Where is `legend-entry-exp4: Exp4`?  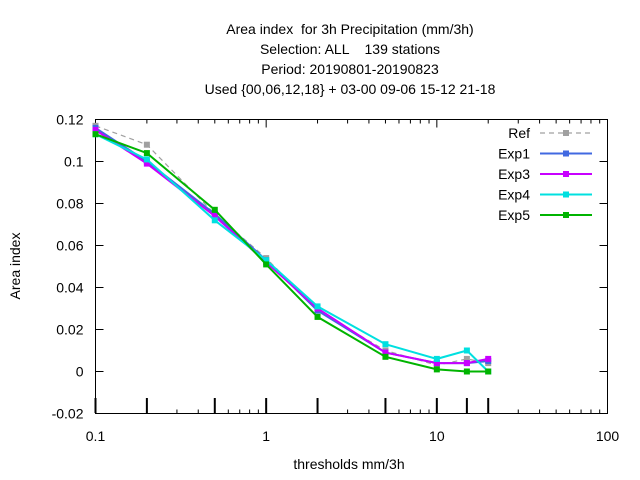
legend-entry-exp4: Exp4 is located at coordinates (545, 195).